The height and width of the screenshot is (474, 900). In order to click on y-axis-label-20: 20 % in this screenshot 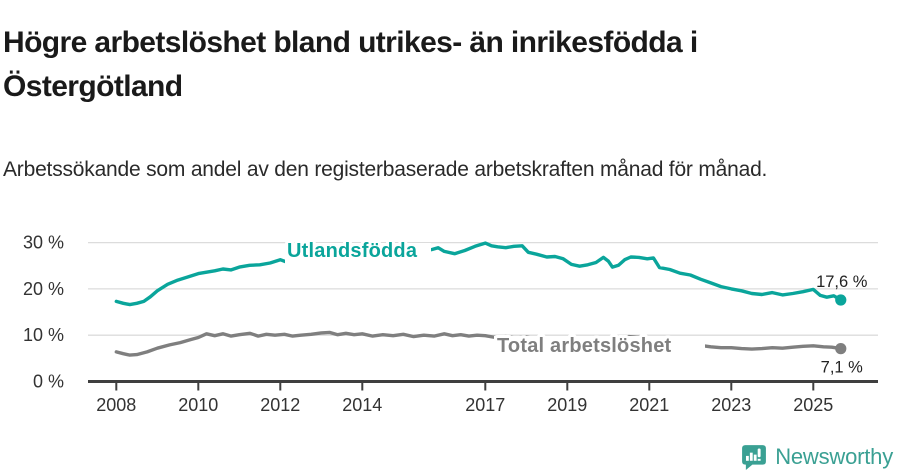, I will do `click(43, 289)`.